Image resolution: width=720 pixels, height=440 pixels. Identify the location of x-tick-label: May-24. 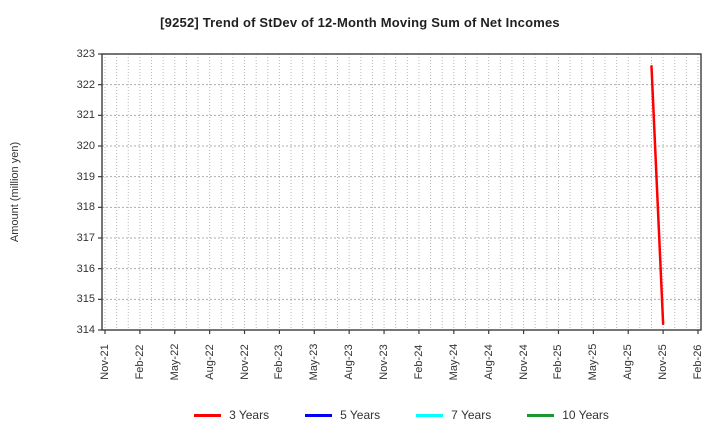
(453, 362).